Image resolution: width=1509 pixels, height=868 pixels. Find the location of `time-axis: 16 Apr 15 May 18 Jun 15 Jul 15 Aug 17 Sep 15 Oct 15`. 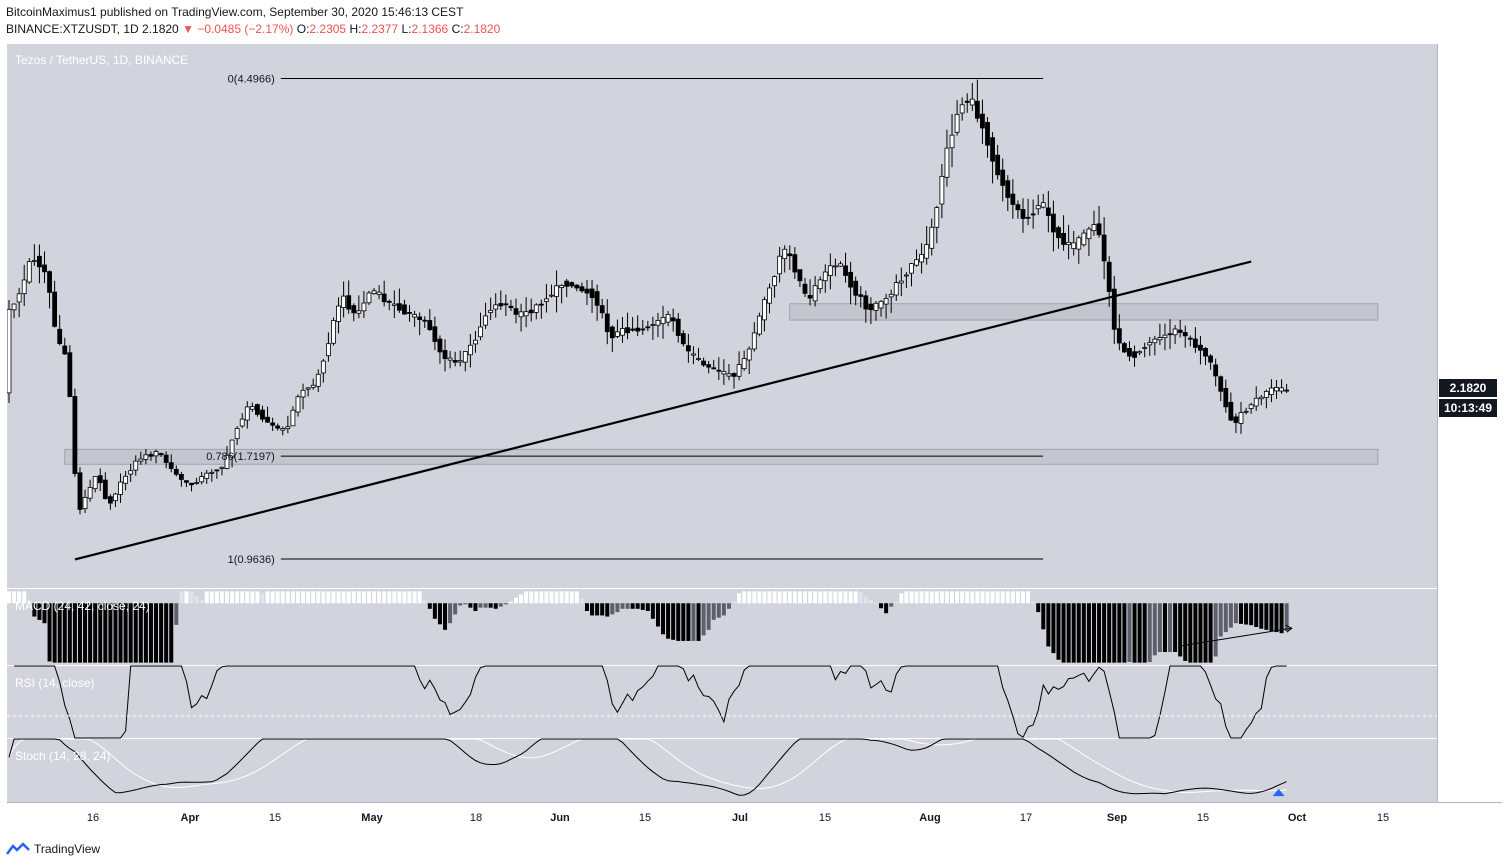

time-axis: 16 Apr 15 May 18 Jun 15 Jul 15 Aug 17 Sep 15 Oct 15 is located at coordinates (738, 818).